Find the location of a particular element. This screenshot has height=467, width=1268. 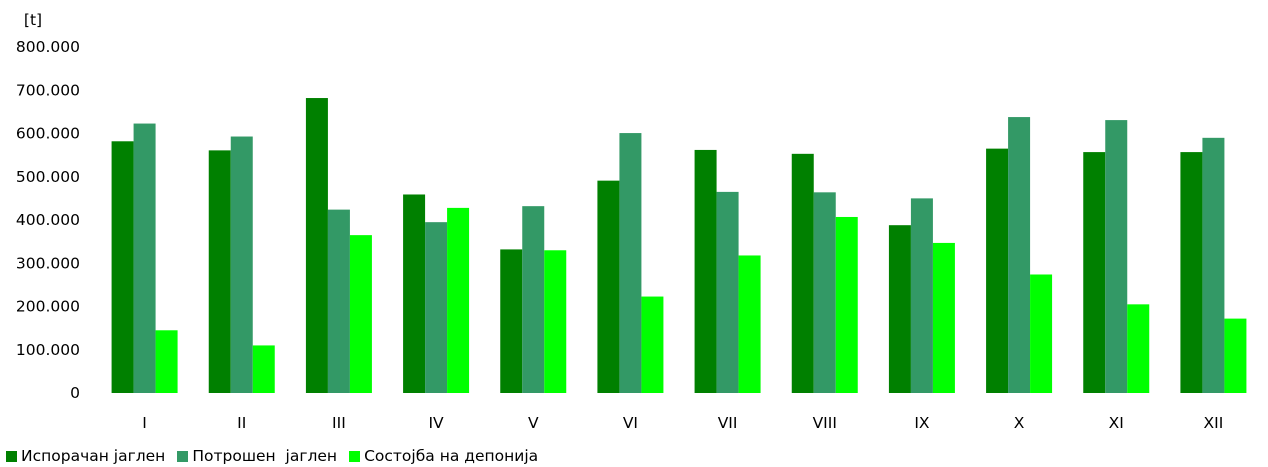

bar-series-1-I is located at coordinates (122, 267).